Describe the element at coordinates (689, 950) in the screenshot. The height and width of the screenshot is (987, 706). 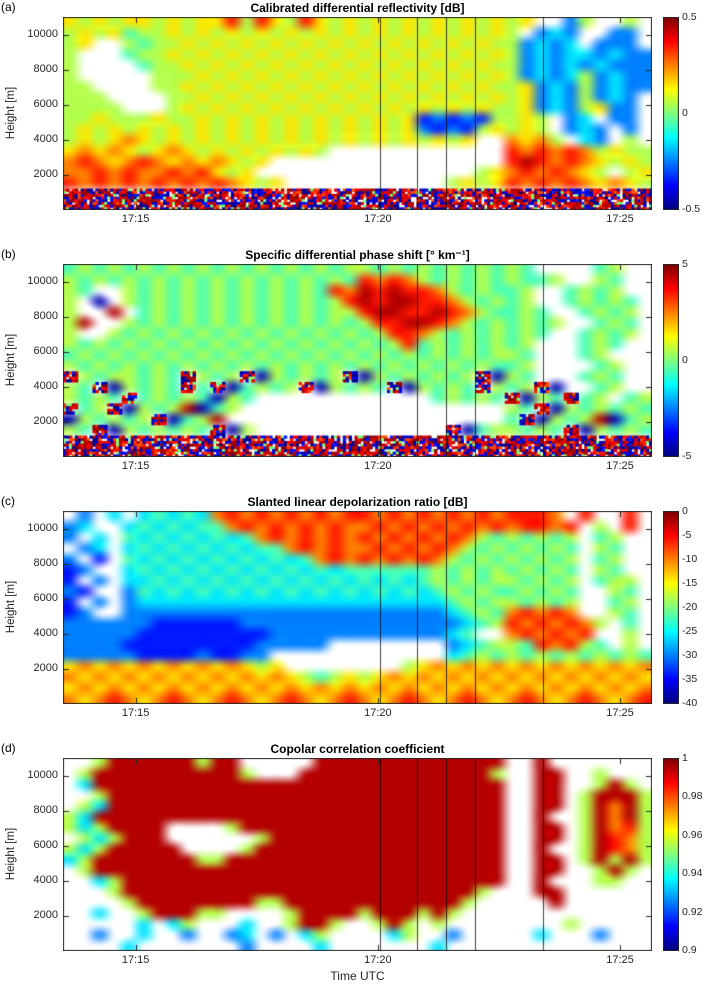
I see `colorbar-tick-label: 0.9` at that location.